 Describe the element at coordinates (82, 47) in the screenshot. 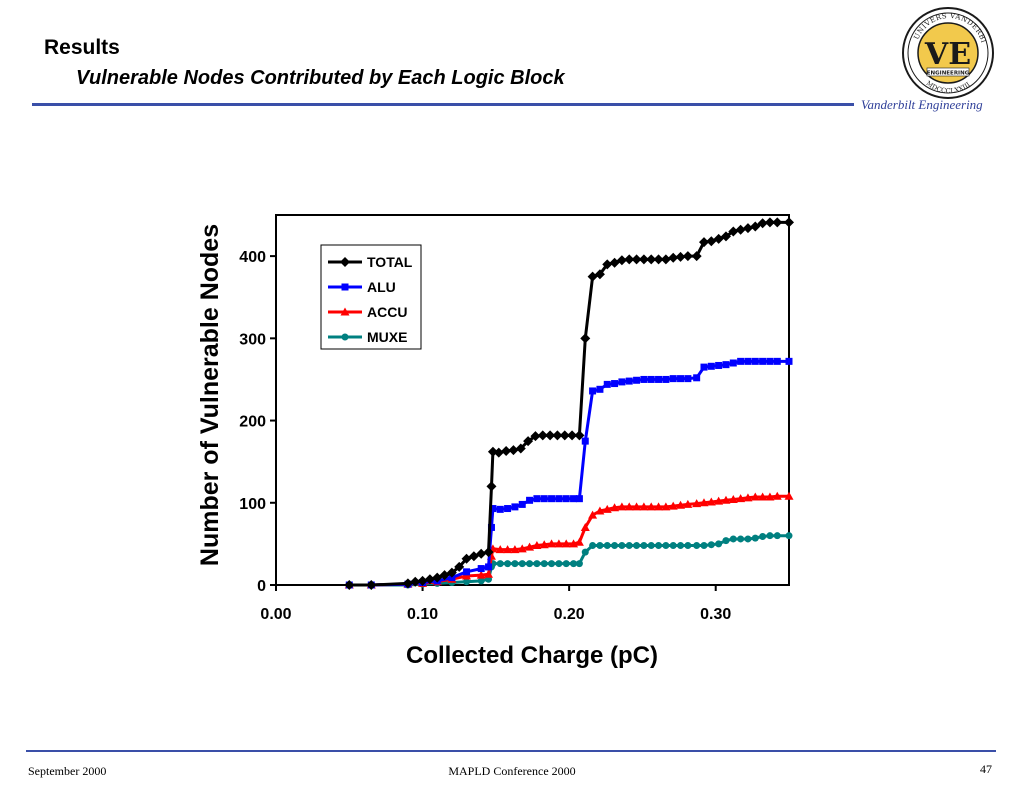

I see `slide-title: Results` at that location.